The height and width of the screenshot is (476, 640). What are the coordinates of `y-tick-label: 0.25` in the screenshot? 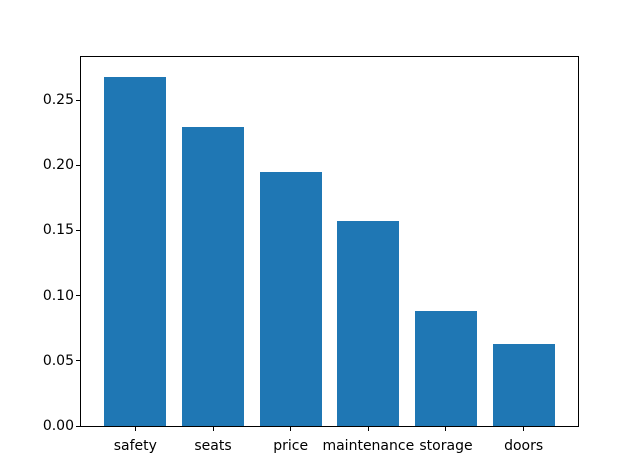 It's located at (58, 100).